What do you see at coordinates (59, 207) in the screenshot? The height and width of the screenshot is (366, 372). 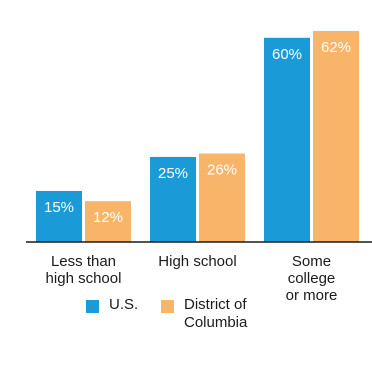 I see `data-label-us-0: 15%` at bounding box center [59, 207].